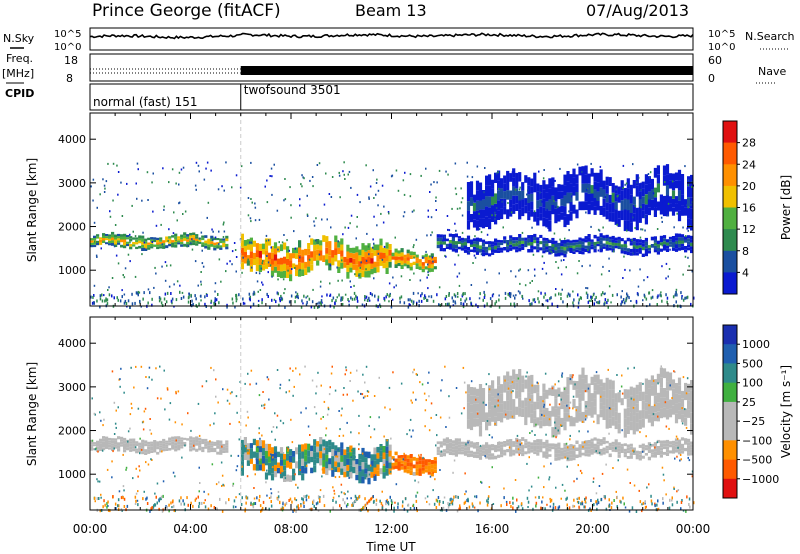 This screenshot has width=800, height=554. What do you see at coordinates (69, 78) in the screenshot?
I see `freq-y-tick-bottom: 8` at bounding box center [69, 78].